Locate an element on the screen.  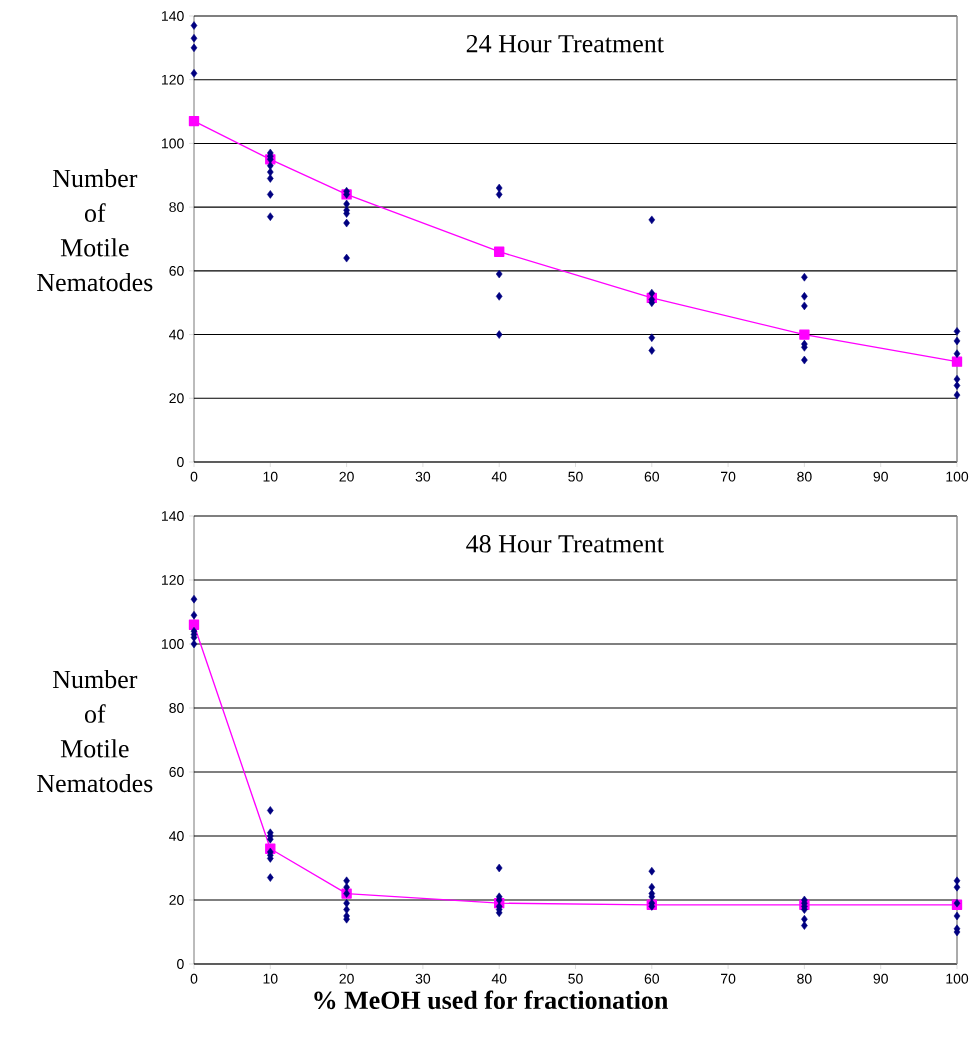
x-axis-title: % MeOH used for fractionation is located at coordinates (491, 1000).